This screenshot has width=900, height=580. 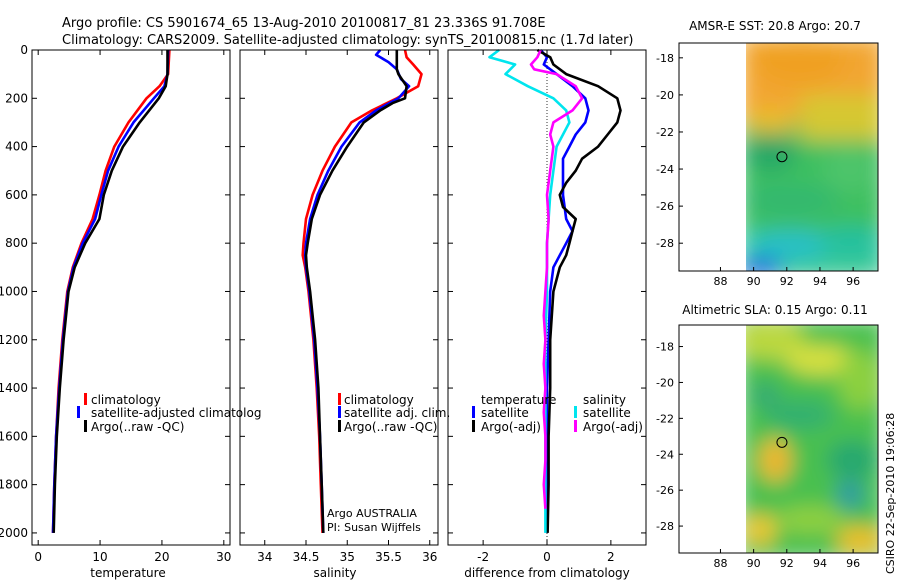 I want to click on x-tick-label: 36, so click(x=429, y=557).